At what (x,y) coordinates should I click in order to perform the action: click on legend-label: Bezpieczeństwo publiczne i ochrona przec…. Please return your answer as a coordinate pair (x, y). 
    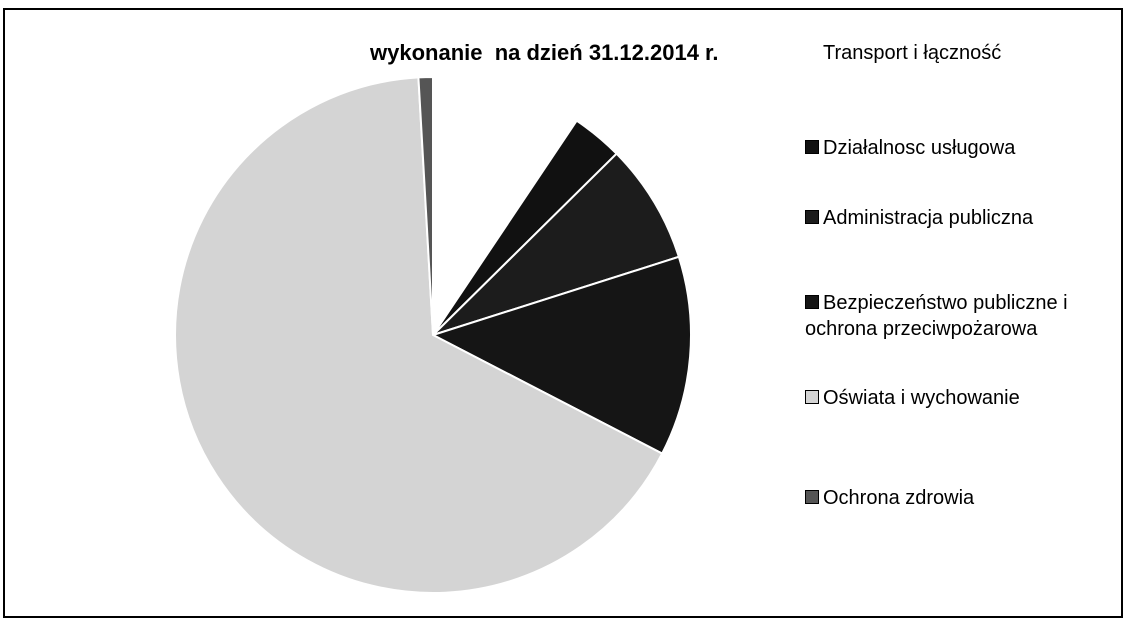
    Looking at the image, I should click on (936, 316).